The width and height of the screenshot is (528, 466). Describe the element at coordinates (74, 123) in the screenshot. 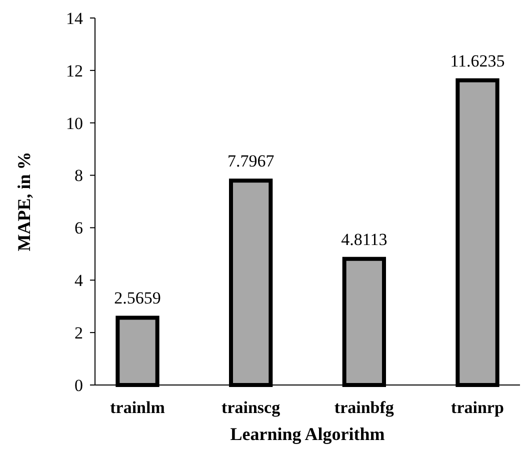

I see `y-tick-label: 10` at that location.